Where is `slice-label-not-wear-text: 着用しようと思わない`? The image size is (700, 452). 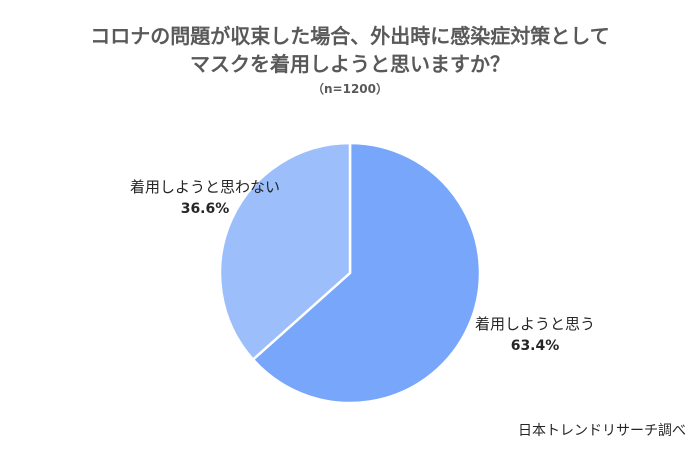
slice-label-not-wear-text: 着用しようと思わない is located at coordinates (204, 187).